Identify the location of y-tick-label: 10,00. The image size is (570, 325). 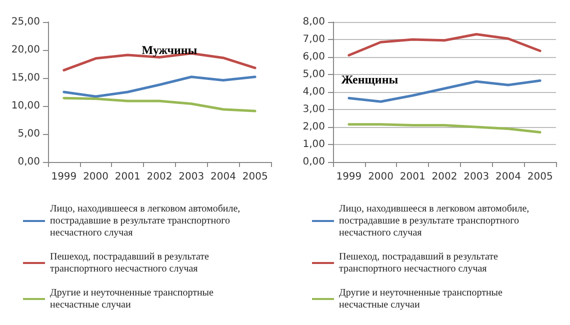
(25, 106).